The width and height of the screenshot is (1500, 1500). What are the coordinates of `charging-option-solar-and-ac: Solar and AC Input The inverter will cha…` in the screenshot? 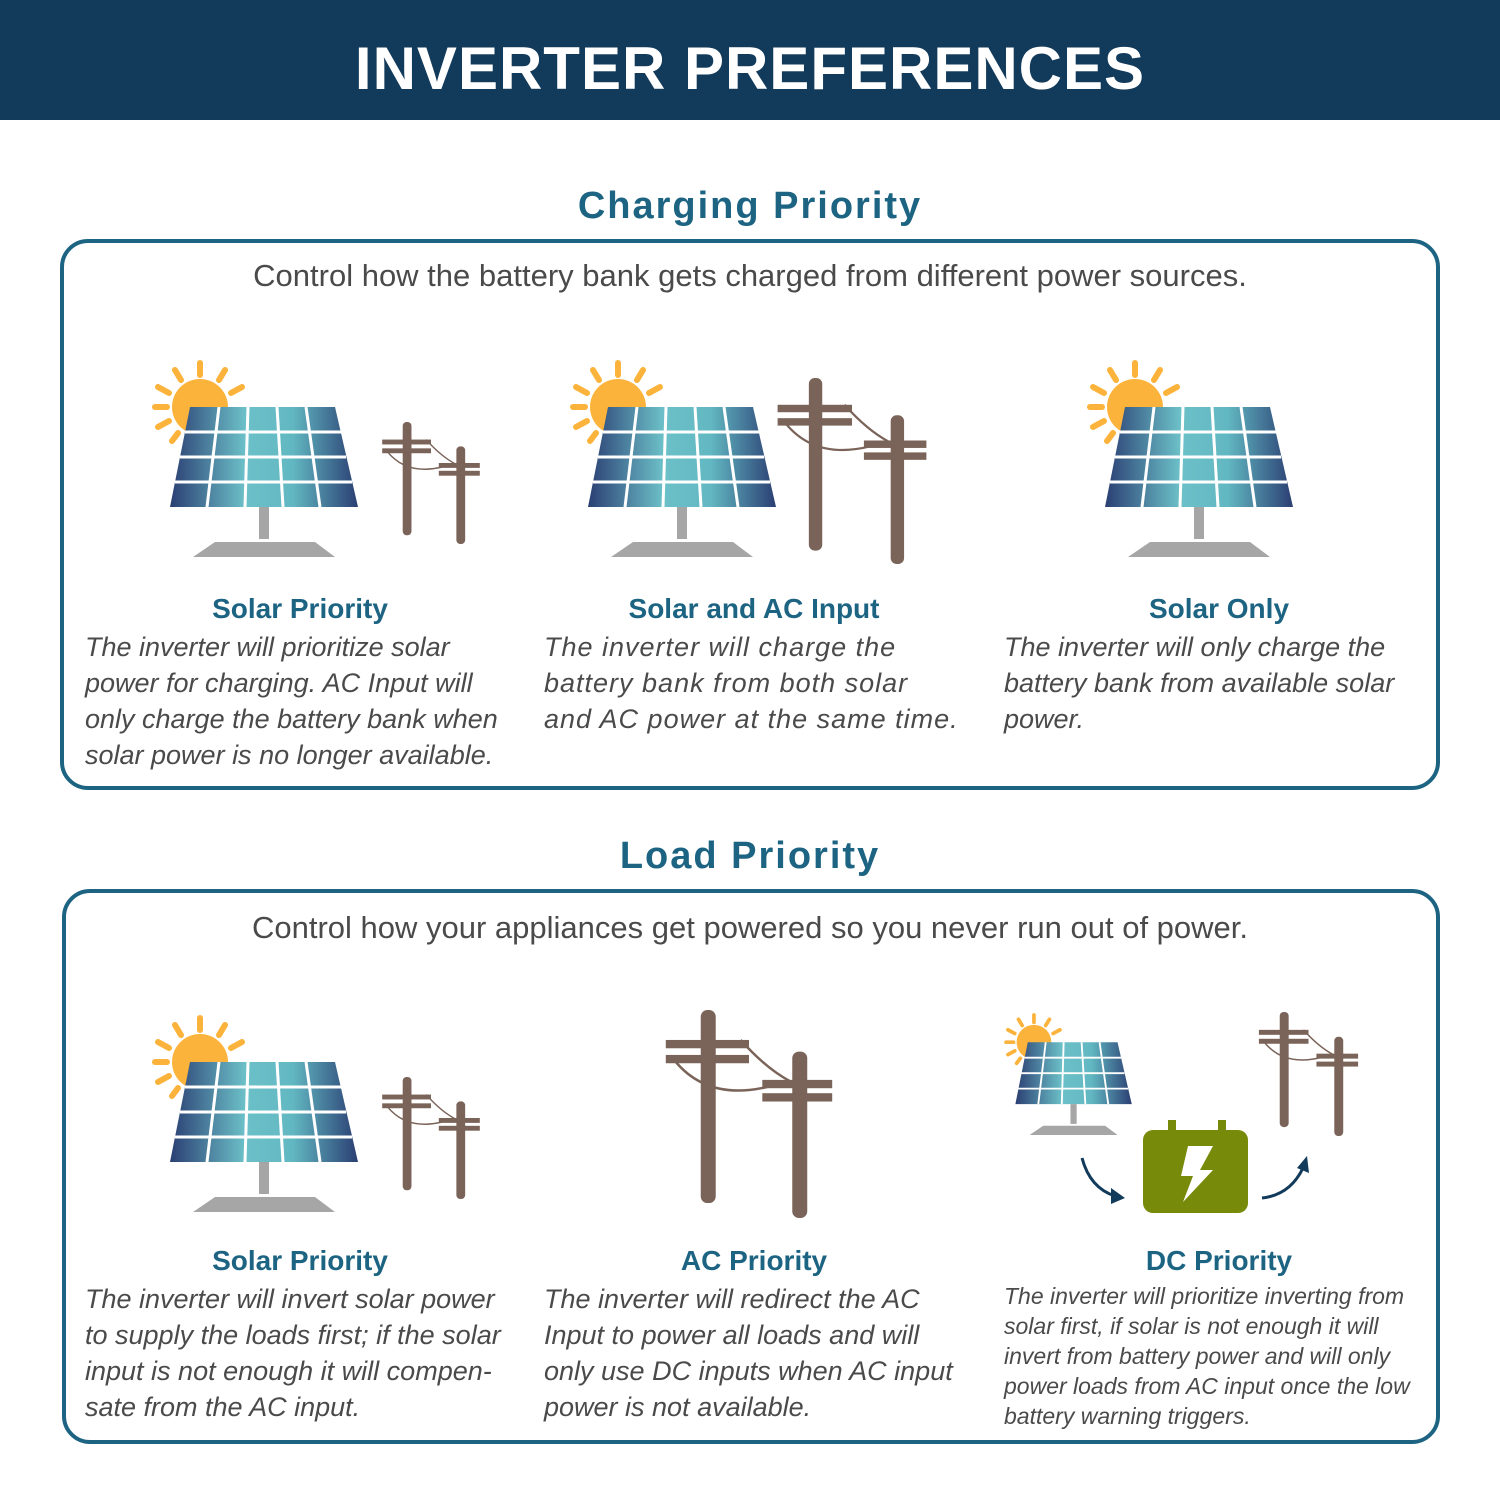 It's located at (754, 665).